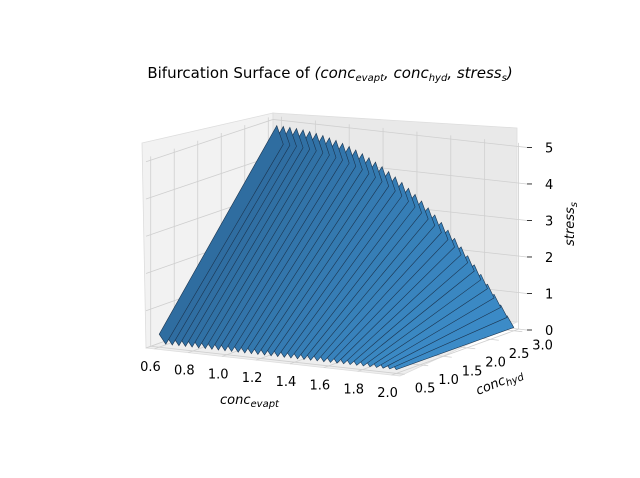 This screenshot has width=640, height=478. I want to click on z-tick-label: 4, so click(549, 185).